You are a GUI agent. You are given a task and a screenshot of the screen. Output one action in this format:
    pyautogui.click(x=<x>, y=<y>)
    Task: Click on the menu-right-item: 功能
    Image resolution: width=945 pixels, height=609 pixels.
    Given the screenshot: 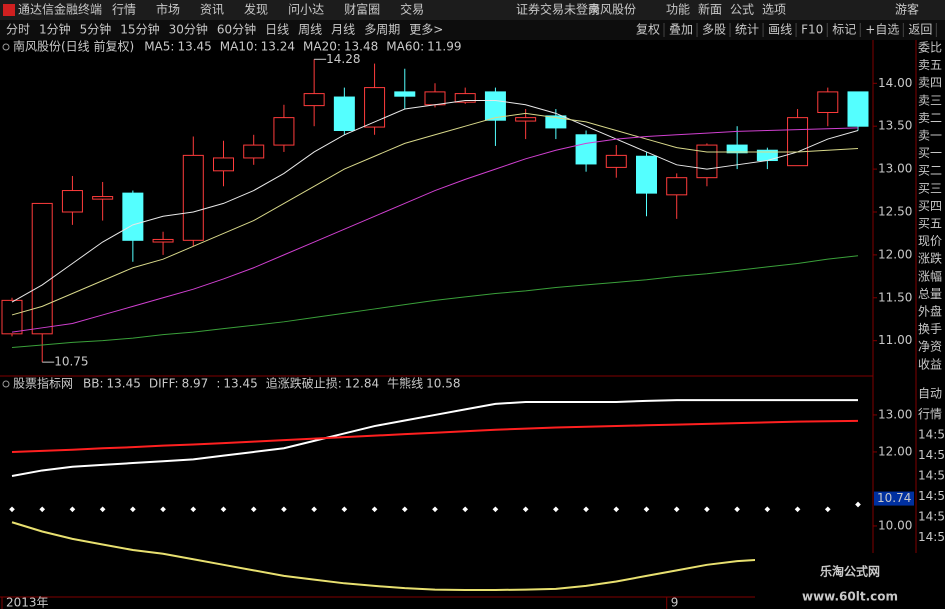 What is the action you would take?
    pyautogui.click(x=678, y=10)
    